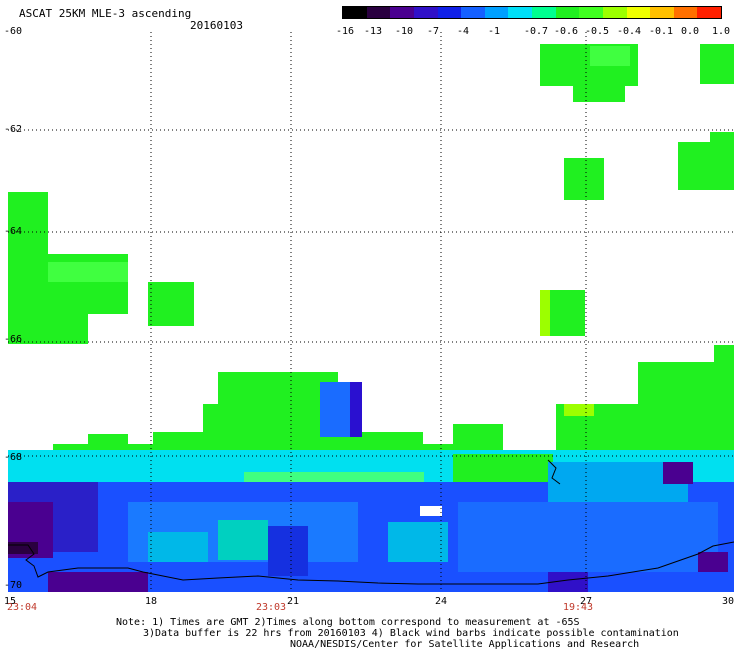  I want to click on colorbar-label: -4, so click(463, 31).